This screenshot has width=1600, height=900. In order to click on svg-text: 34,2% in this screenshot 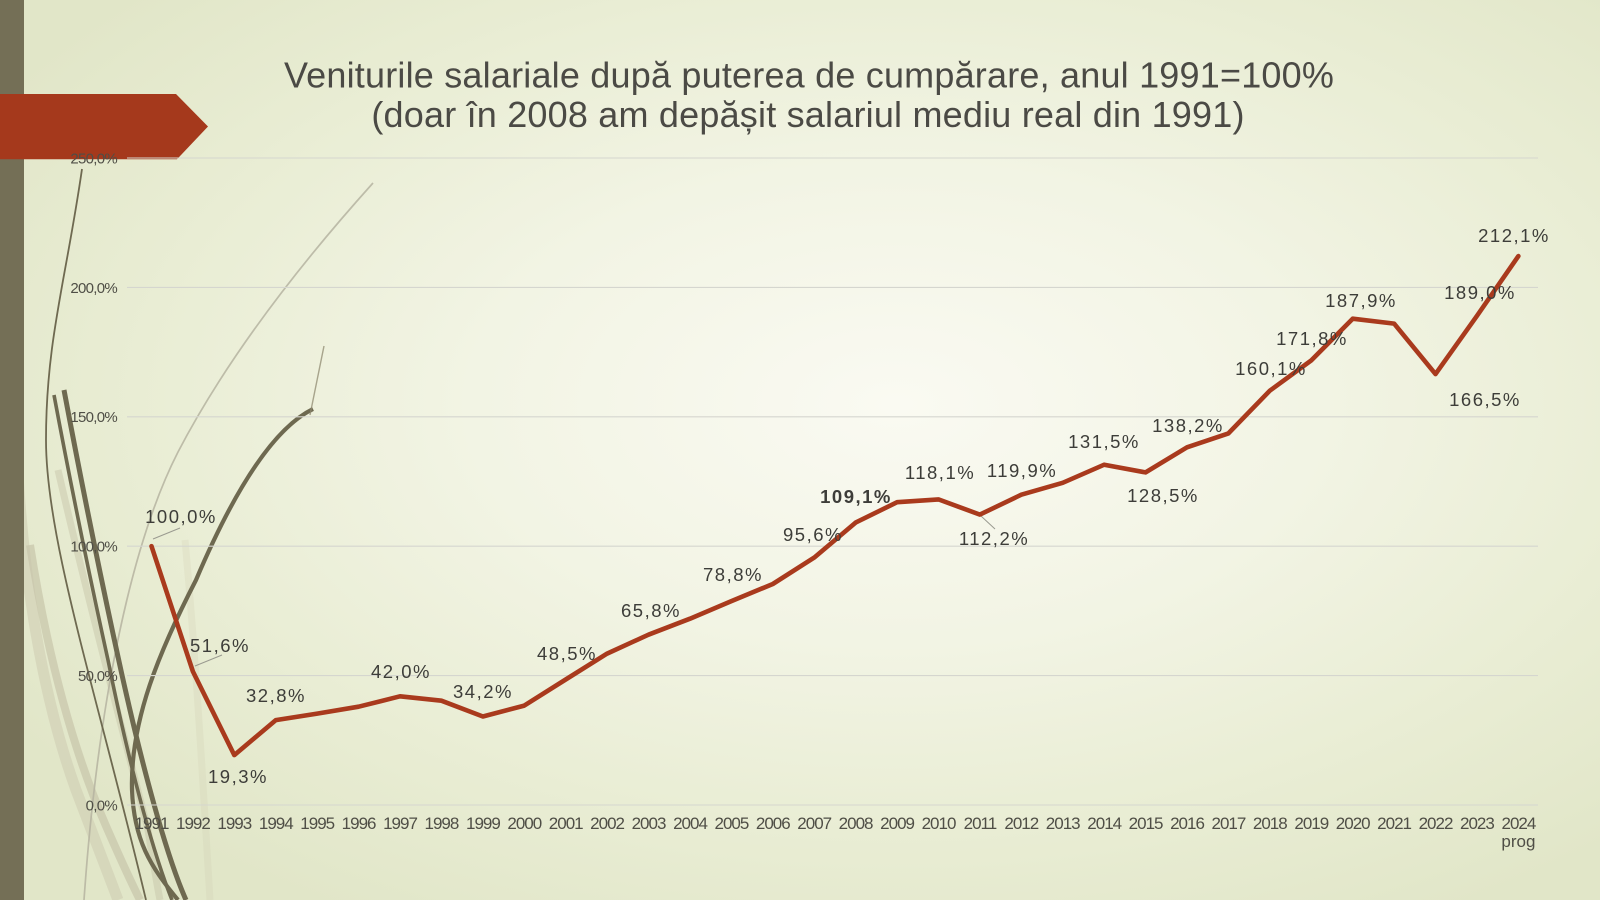, I will do `click(483, 691)`.